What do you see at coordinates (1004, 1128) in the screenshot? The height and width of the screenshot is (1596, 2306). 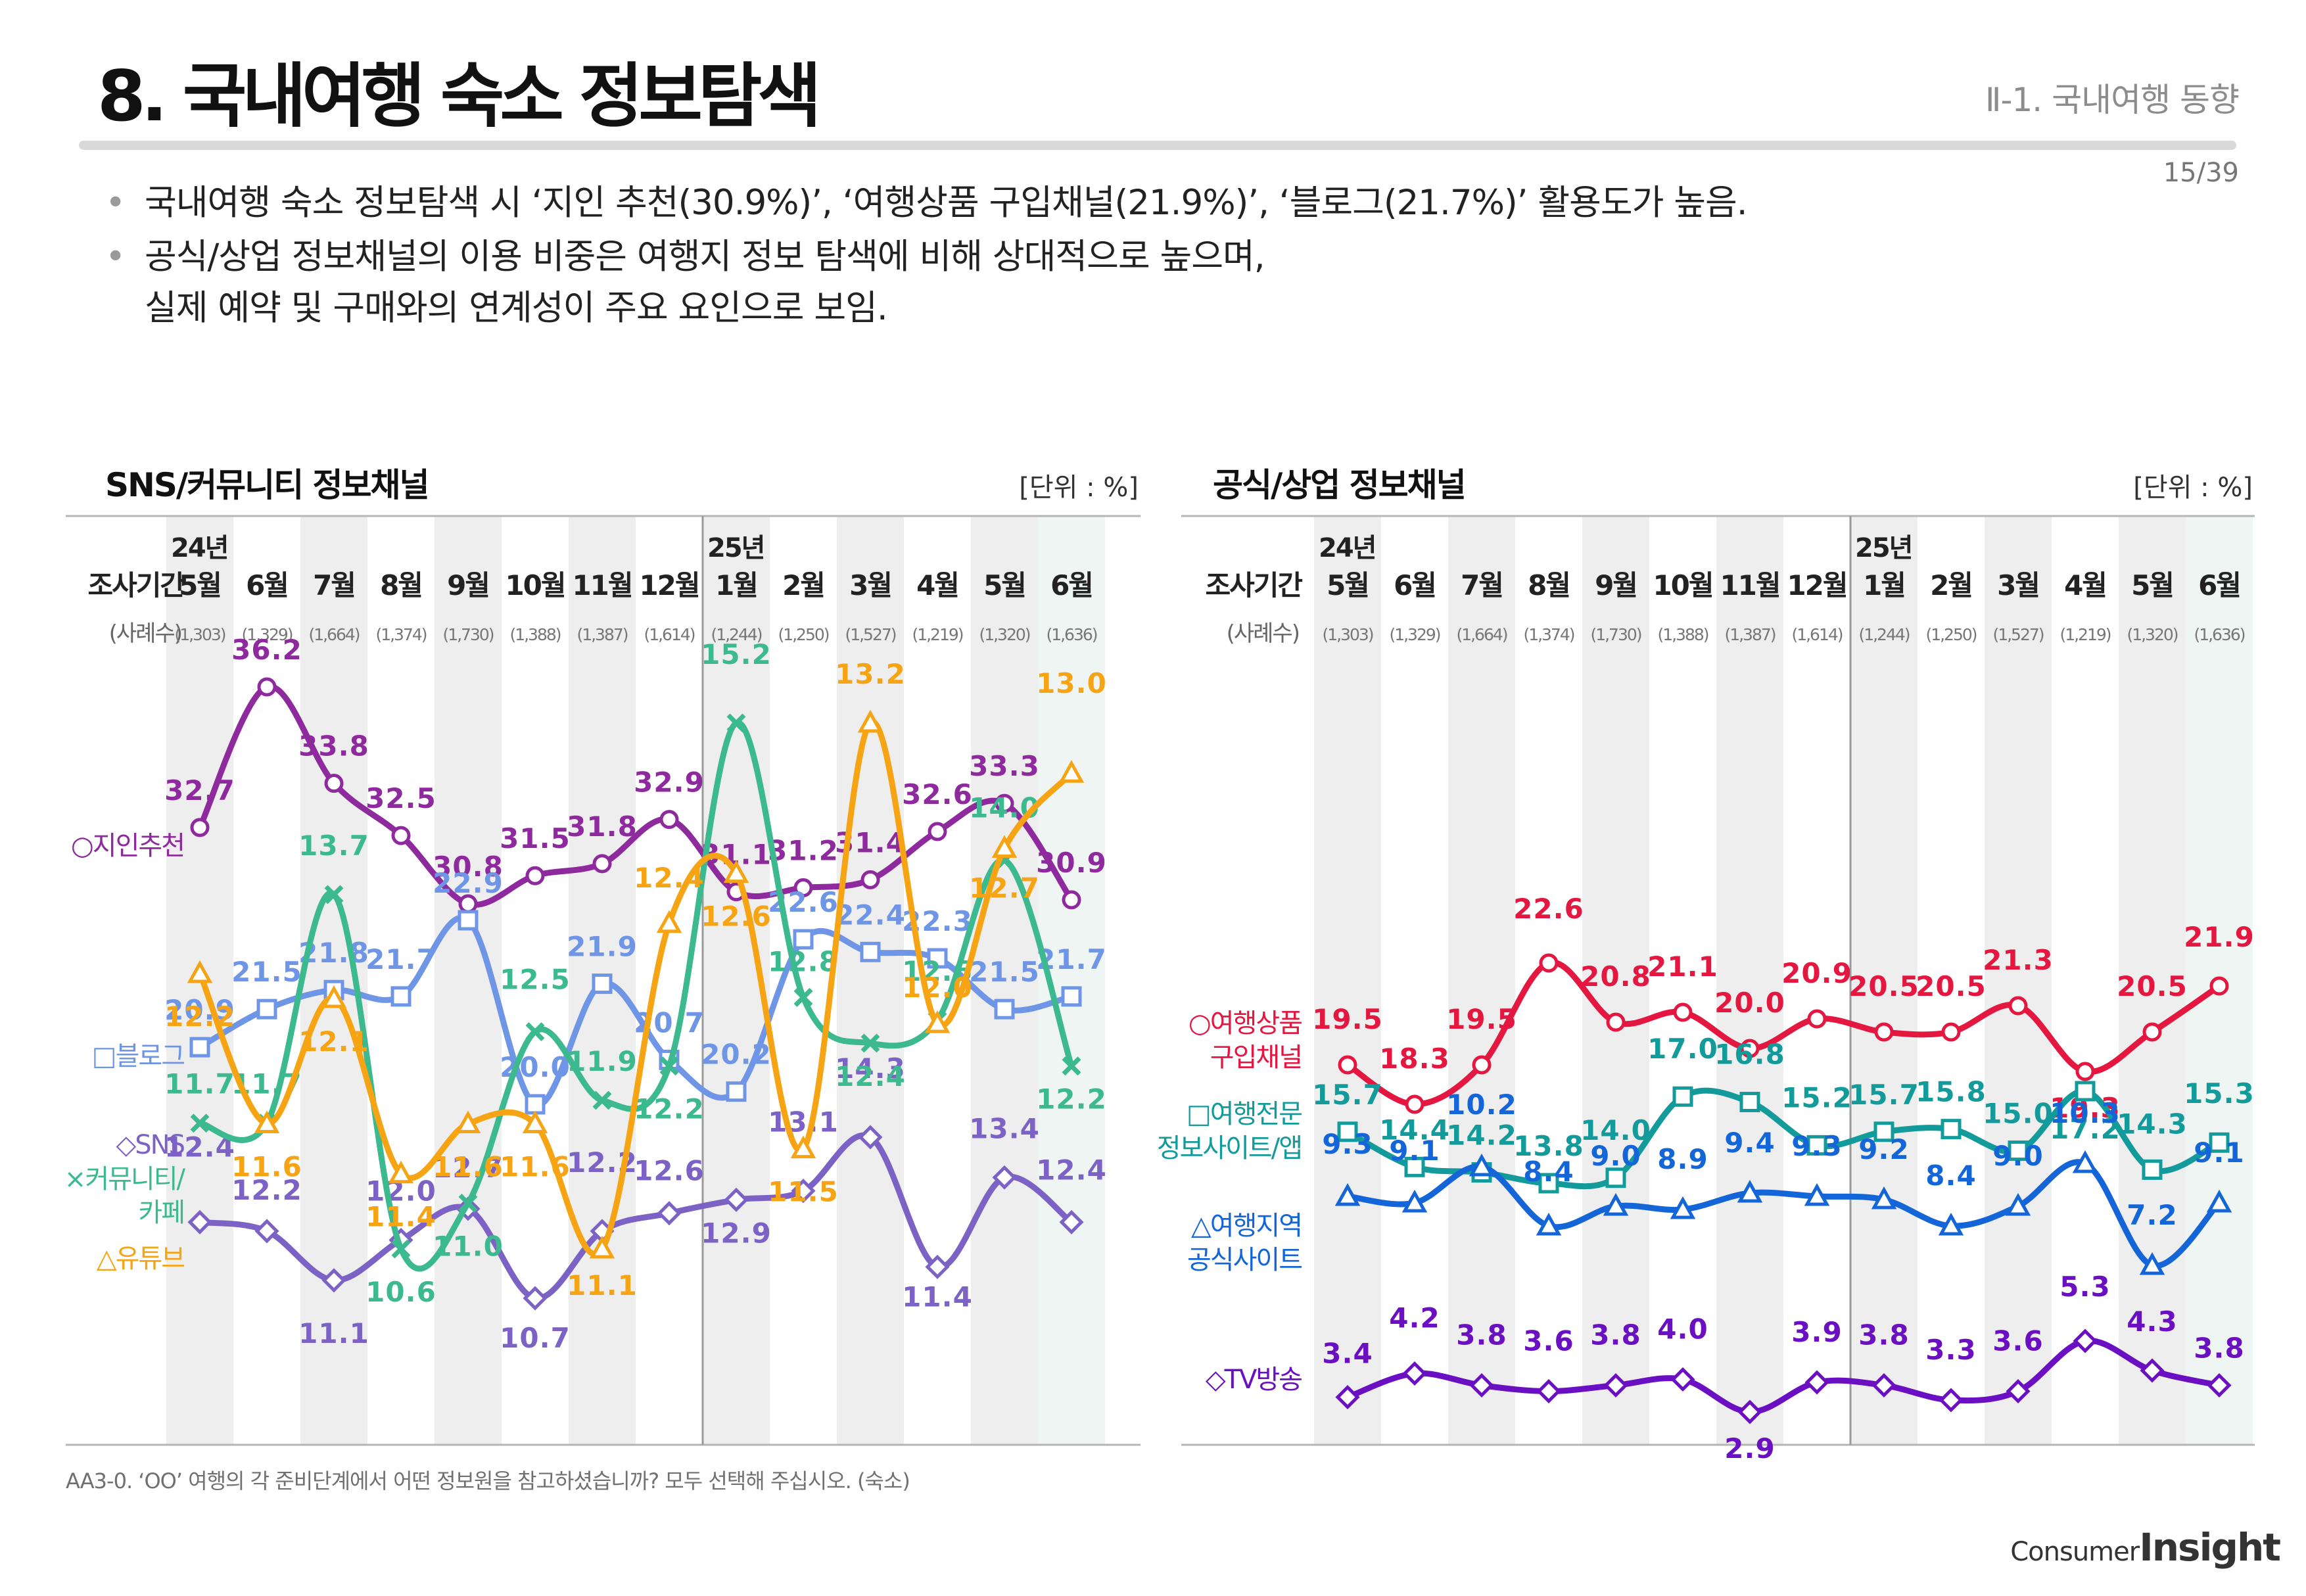 I see `data-label: 13.4` at bounding box center [1004, 1128].